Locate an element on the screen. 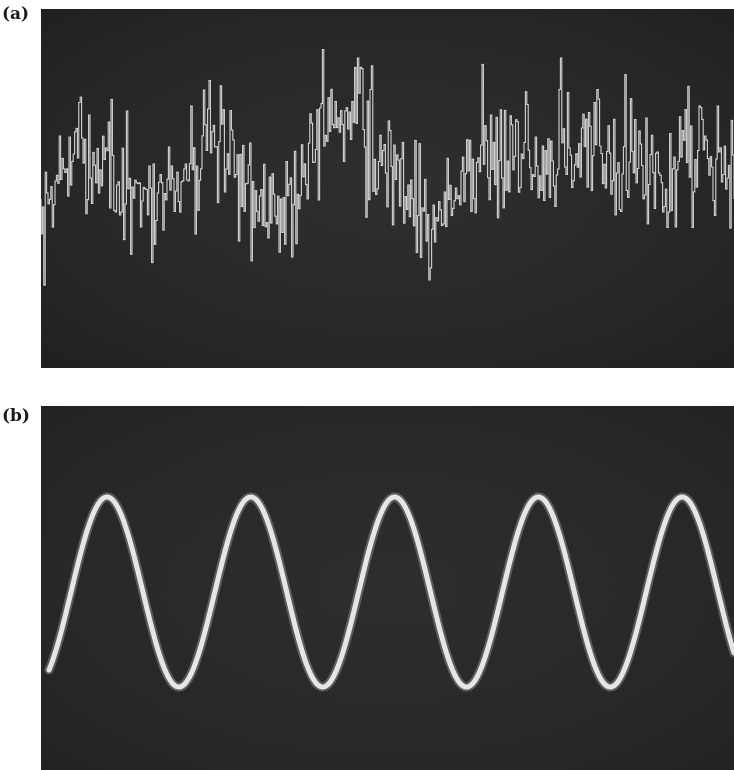  panel-a-label: (a) is located at coordinates (16, 14).